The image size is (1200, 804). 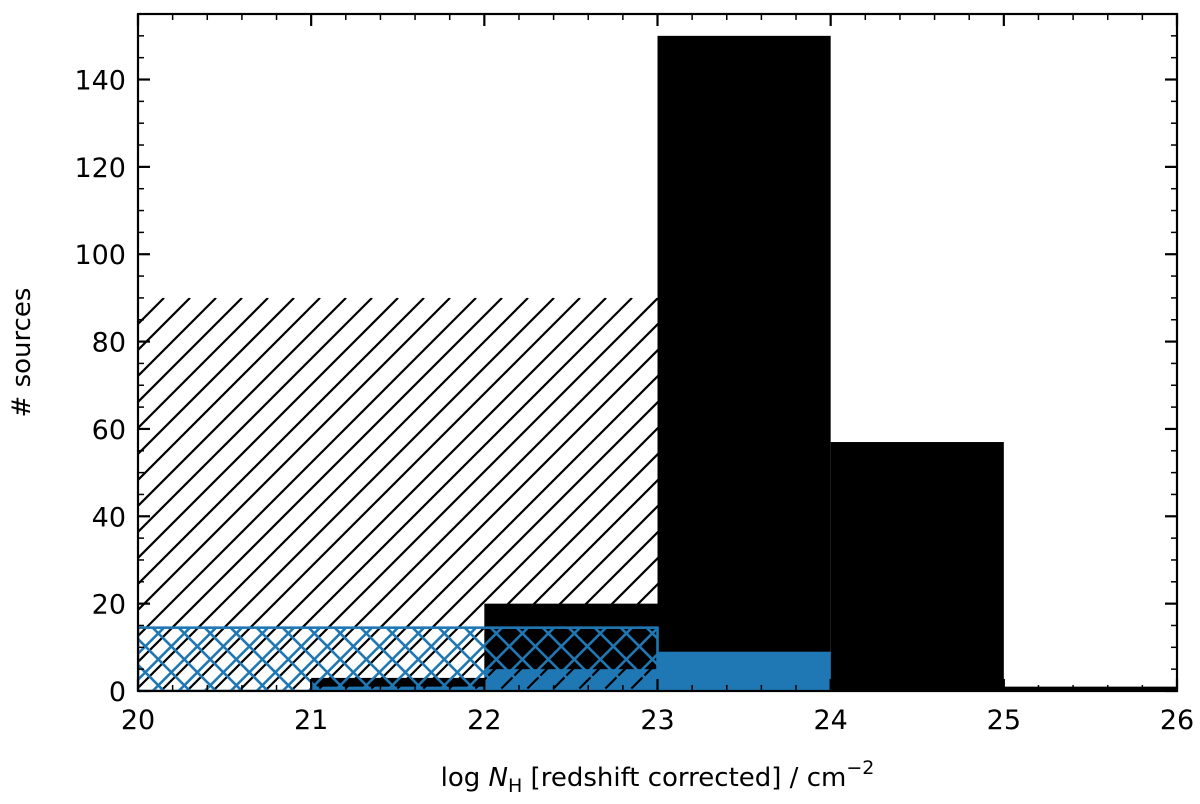 What do you see at coordinates (484, 720) in the screenshot?
I see `x-tick-label: 22` at bounding box center [484, 720].